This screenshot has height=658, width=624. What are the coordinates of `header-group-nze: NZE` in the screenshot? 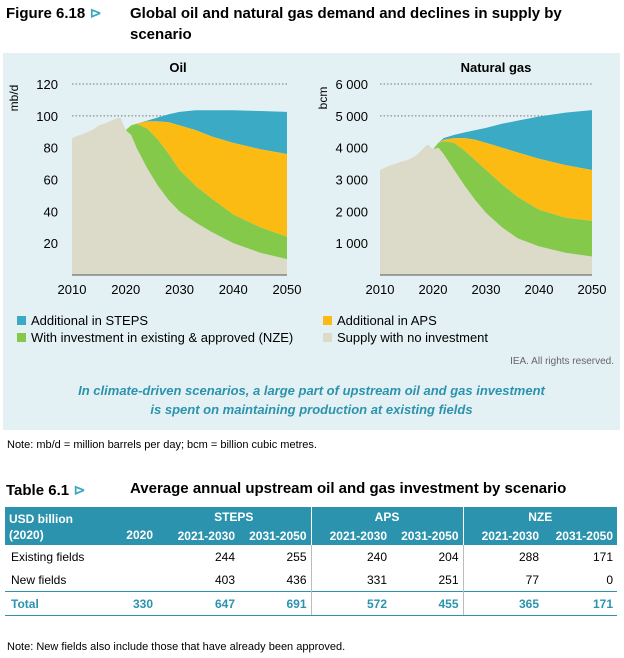 It's located at (539, 516).